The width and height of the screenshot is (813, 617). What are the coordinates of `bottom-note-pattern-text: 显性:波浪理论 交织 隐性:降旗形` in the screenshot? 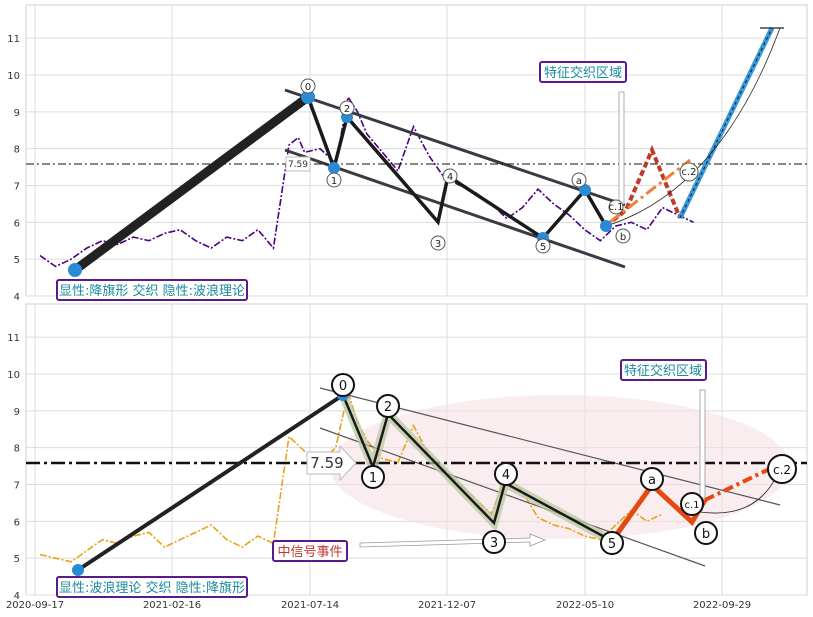 It's located at (152, 588).